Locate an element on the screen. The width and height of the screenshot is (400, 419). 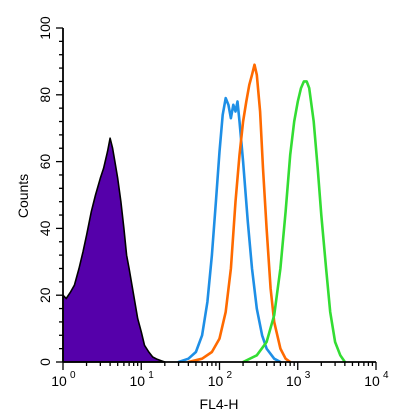
y-tick-label: 80 is located at coordinates (45, 95).